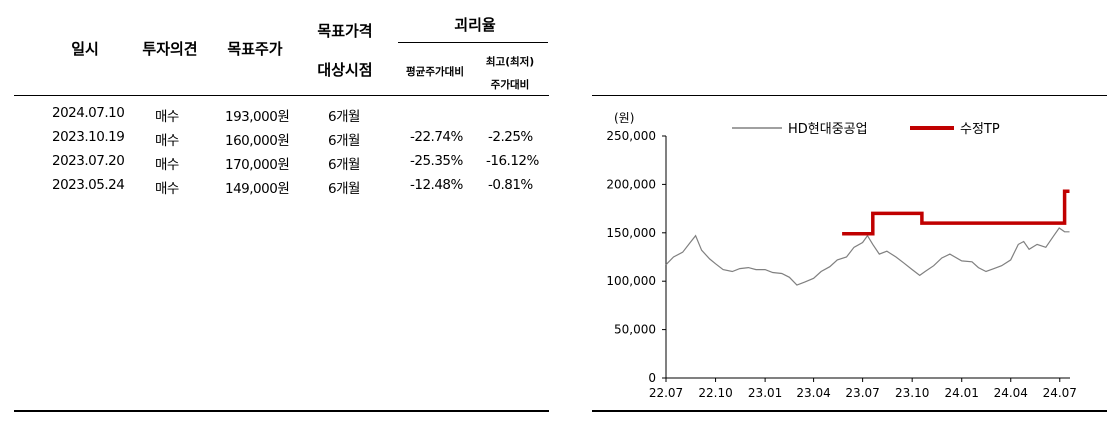  Describe the element at coordinates (510, 185) in the screenshot. I see `row-high: -0.81%` at that location.